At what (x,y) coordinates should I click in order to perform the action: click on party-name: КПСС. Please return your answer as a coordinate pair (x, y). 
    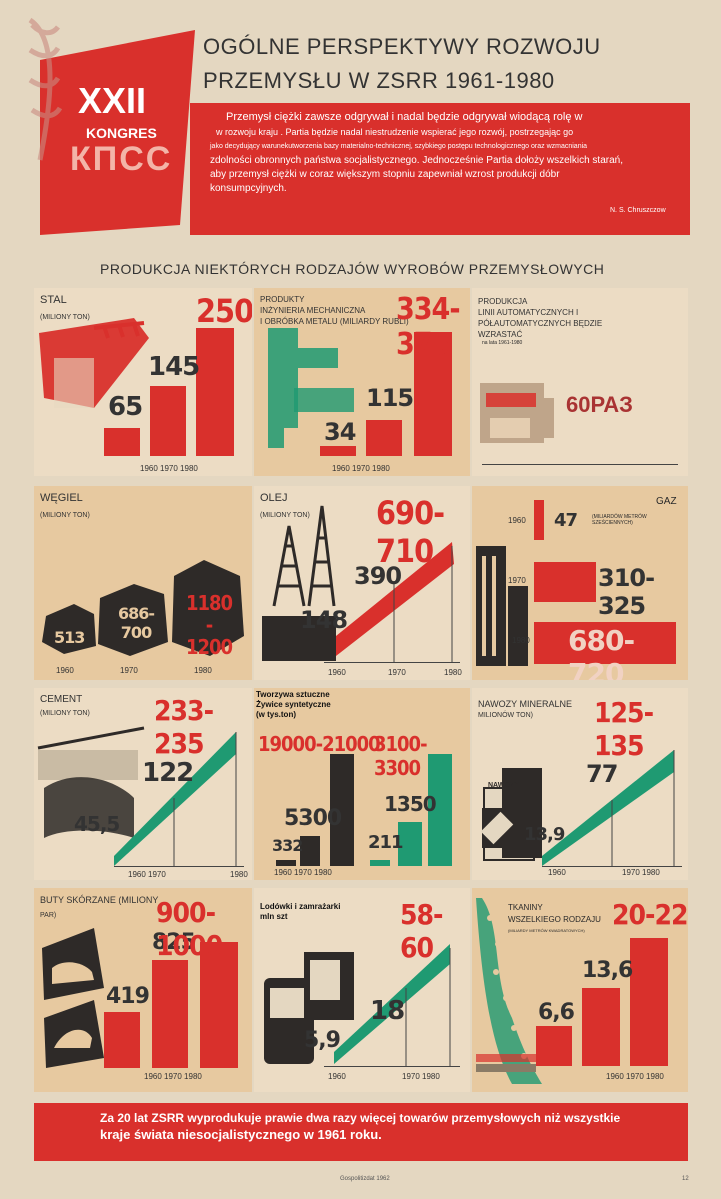
    Looking at the image, I should click on (121, 159).